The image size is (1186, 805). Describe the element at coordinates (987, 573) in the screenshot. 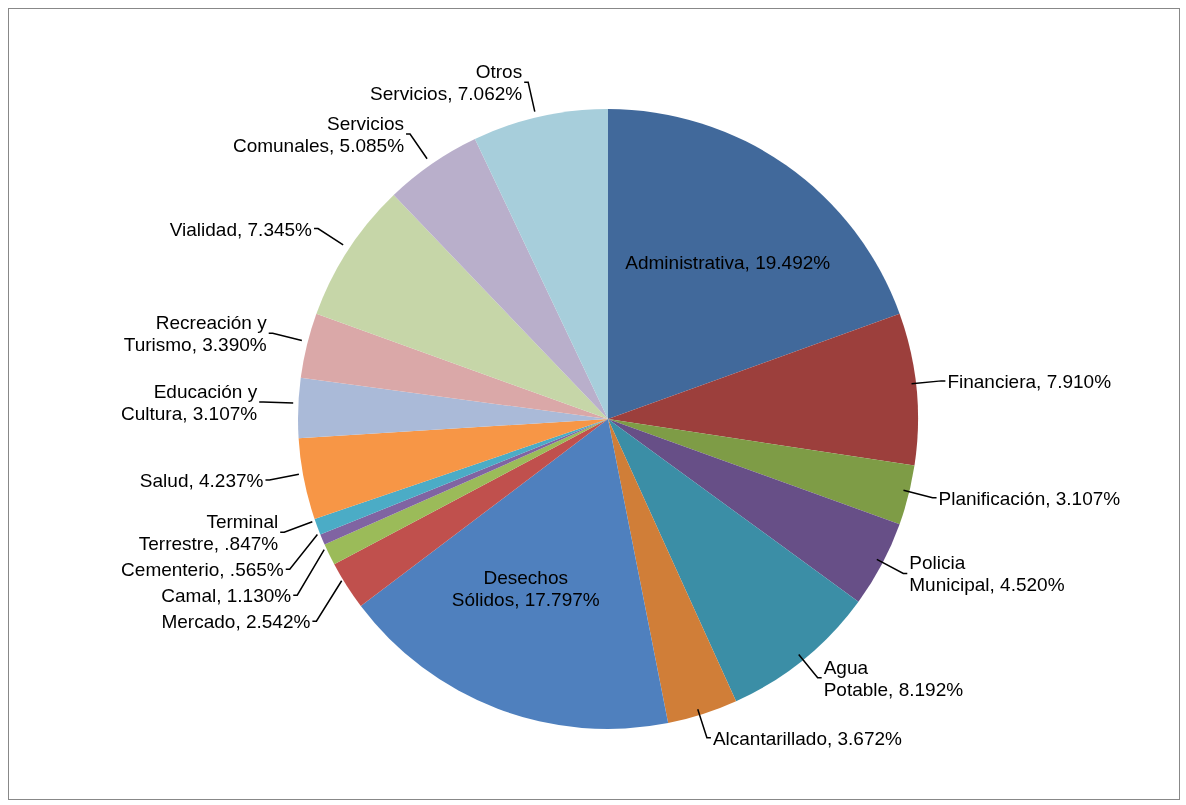

I see `slice-label: Policia Municipal, 4.520%` at that location.